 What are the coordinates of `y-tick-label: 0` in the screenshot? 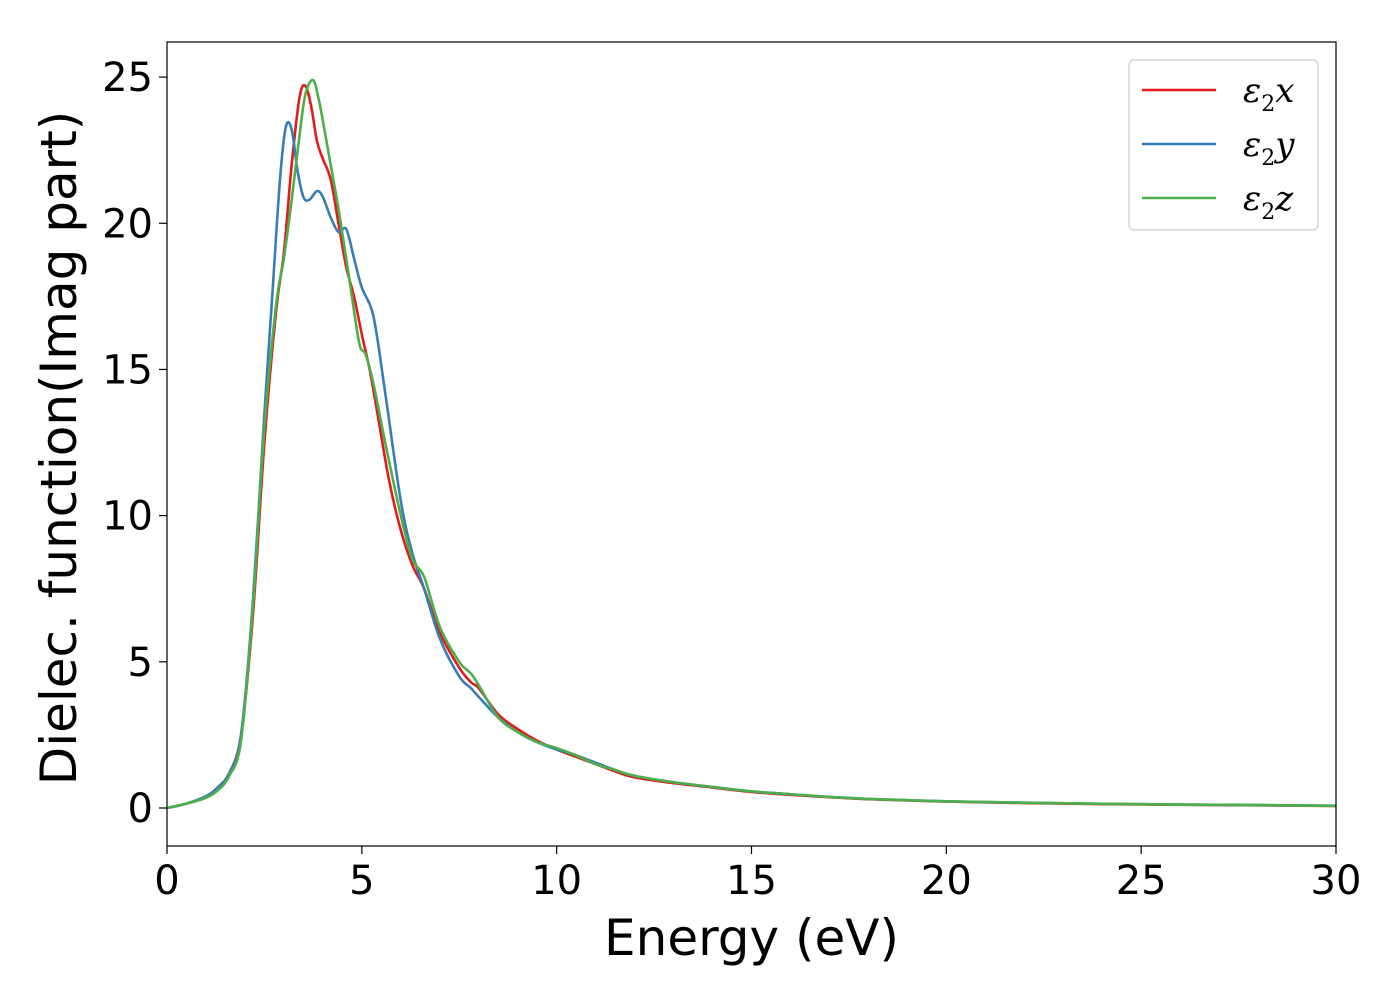 It's located at (140, 809).